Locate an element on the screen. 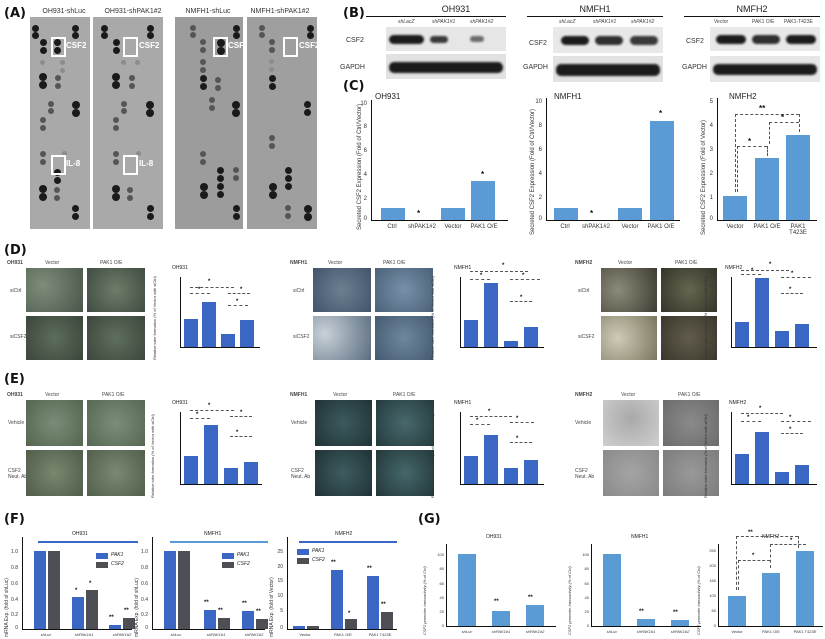 This screenshot has height=639, width=825. panel-label-c: (C) is located at coordinates (354, 86).